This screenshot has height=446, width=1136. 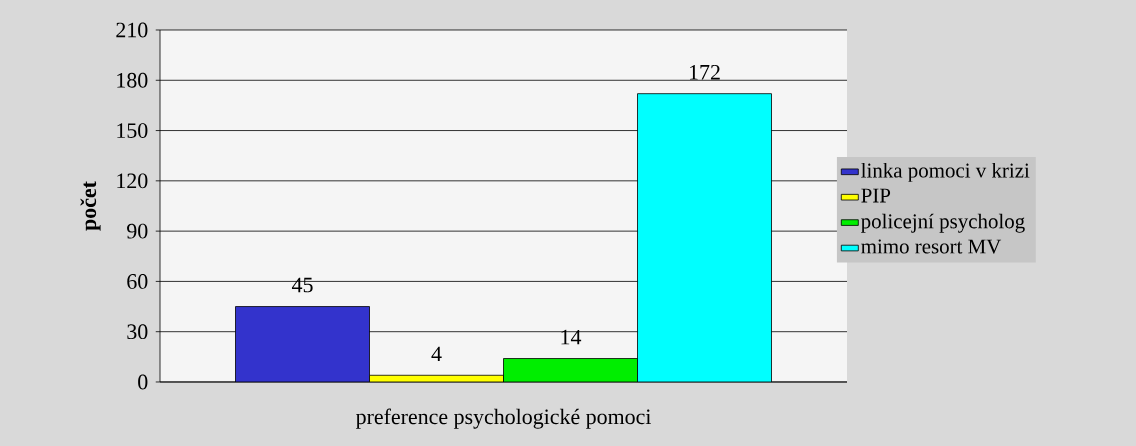 What do you see at coordinates (132, 130) in the screenshot?
I see `y-tick-label: 150` at bounding box center [132, 130].